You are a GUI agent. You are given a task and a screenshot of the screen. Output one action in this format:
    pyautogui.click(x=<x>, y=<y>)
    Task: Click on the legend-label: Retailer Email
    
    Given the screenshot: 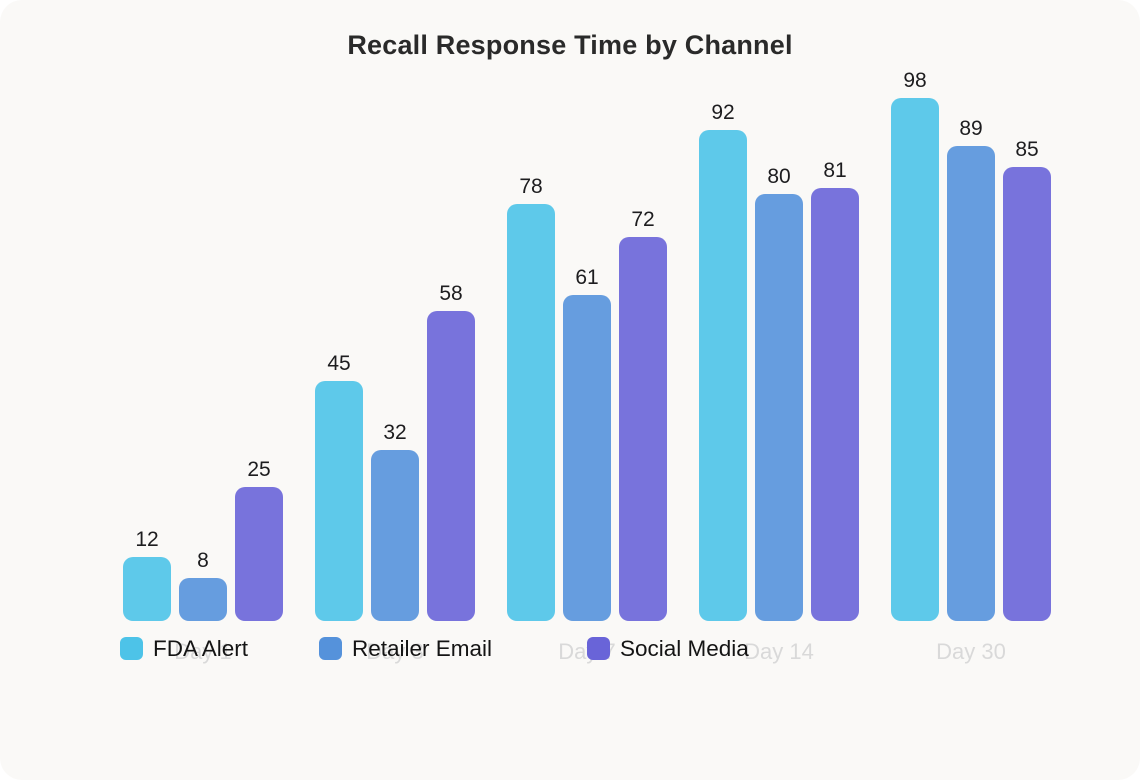 What is the action you would take?
    pyautogui.click(x=422, y=648)
    